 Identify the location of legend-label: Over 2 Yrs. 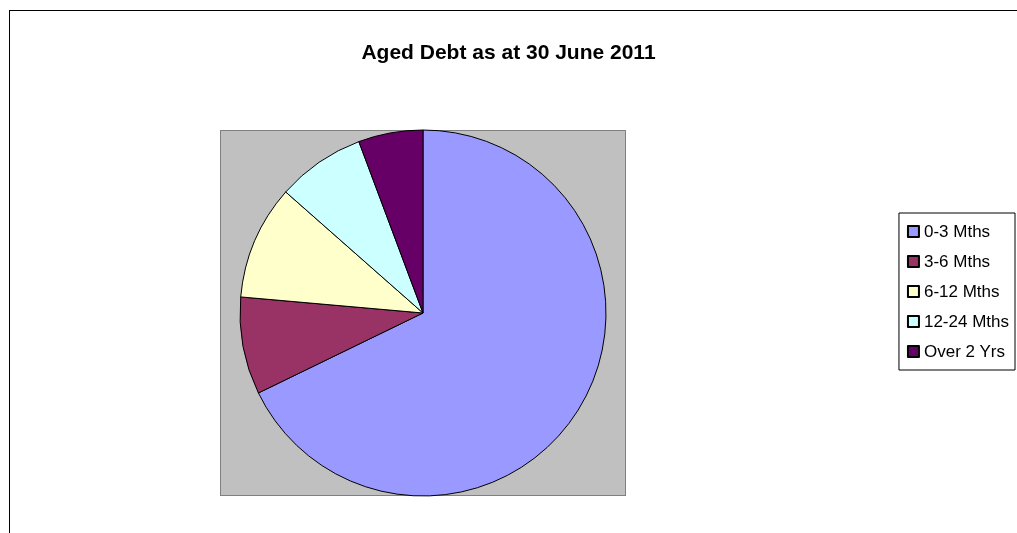
(964, 351).